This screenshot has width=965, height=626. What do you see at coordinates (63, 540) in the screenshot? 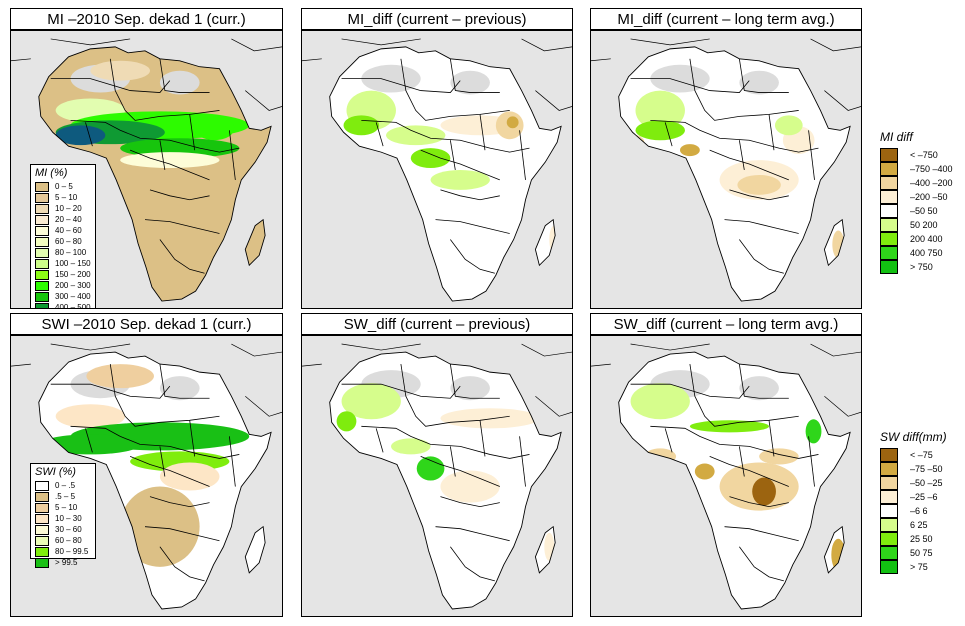
I see `legend-item: 60 – 80` at bounding box center [63, 540].